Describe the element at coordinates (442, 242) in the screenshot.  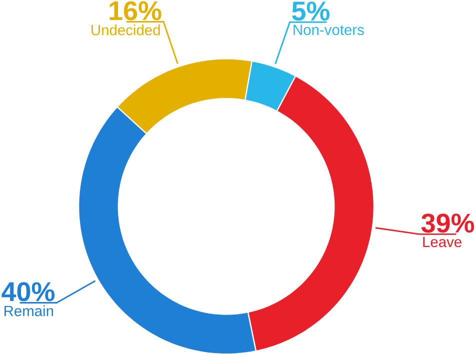
I see `slice-label: Leave` at that location.